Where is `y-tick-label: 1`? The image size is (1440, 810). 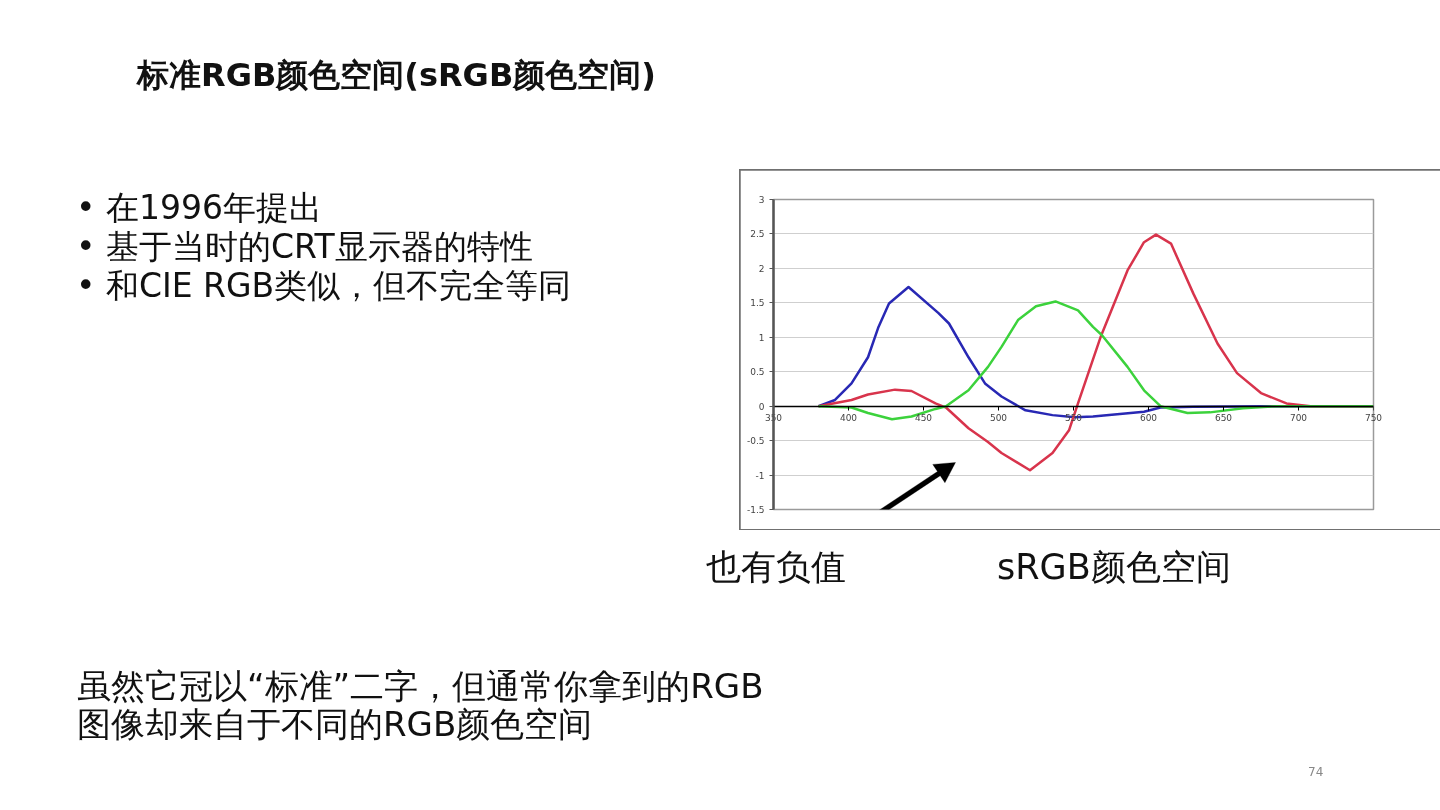
y-tick-label: 1 is located at coordinates (761, 337).